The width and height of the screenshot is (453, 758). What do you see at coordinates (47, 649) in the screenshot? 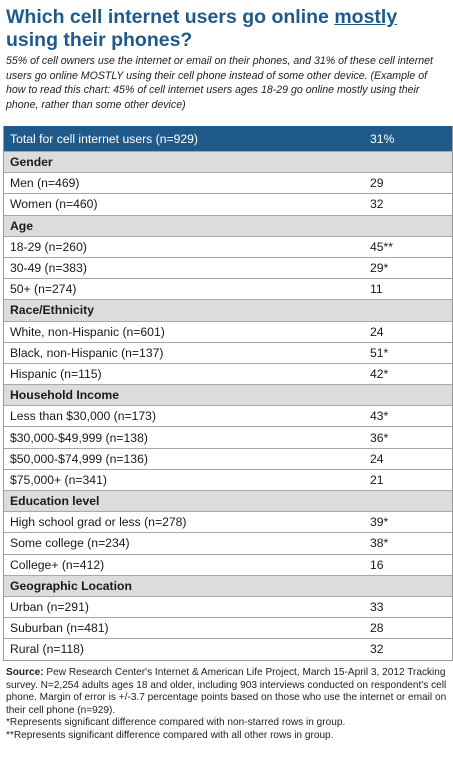
I see `row-label: Rural (n=118)` at bounding box center [47, 649].